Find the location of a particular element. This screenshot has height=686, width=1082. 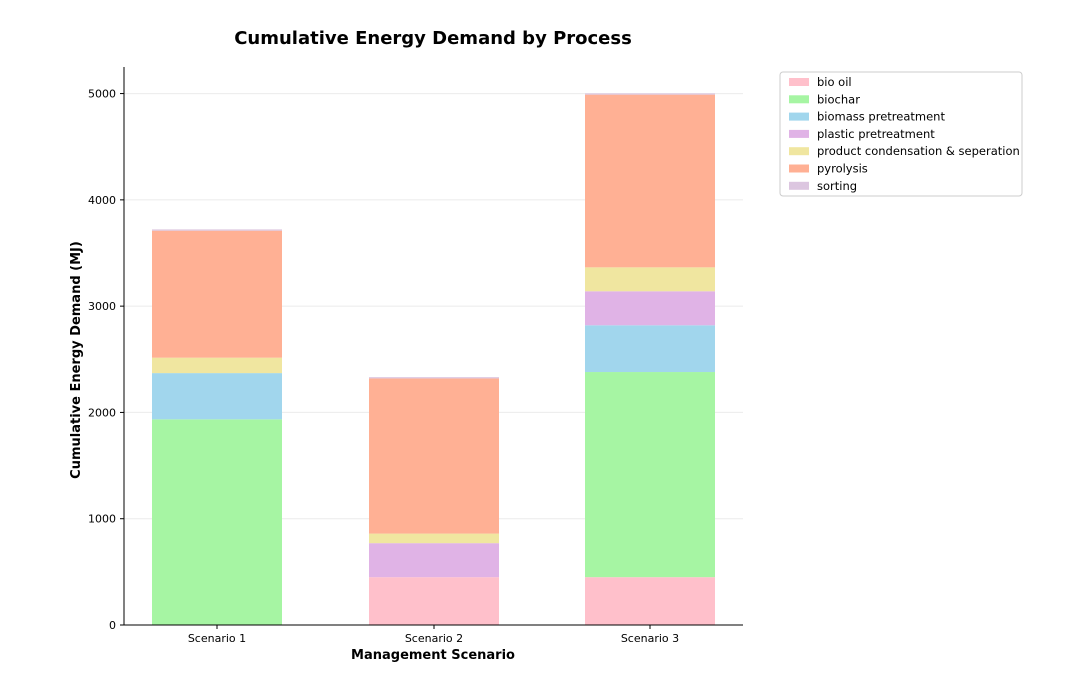

y-axis-label: Cumulative Energy Demand (MJ) is located at coordinates (76, 360).